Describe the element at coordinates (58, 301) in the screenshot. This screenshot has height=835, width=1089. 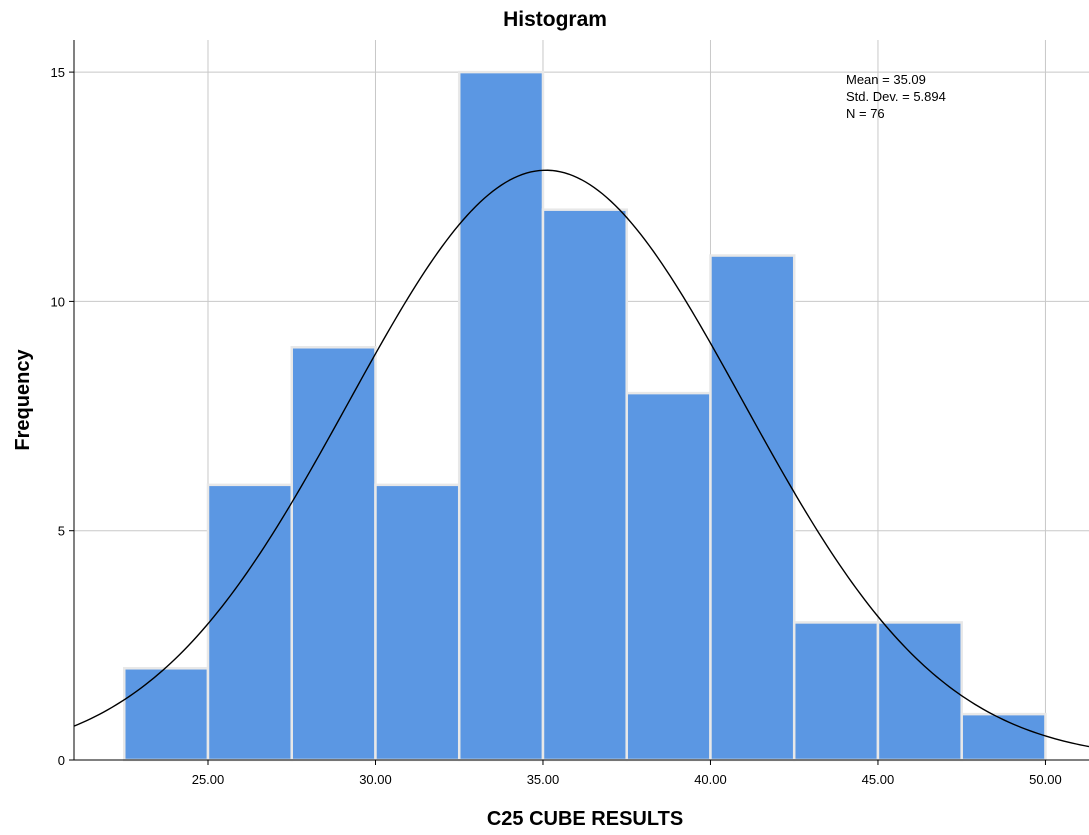
I see `y-tick-label: 10` at that location.